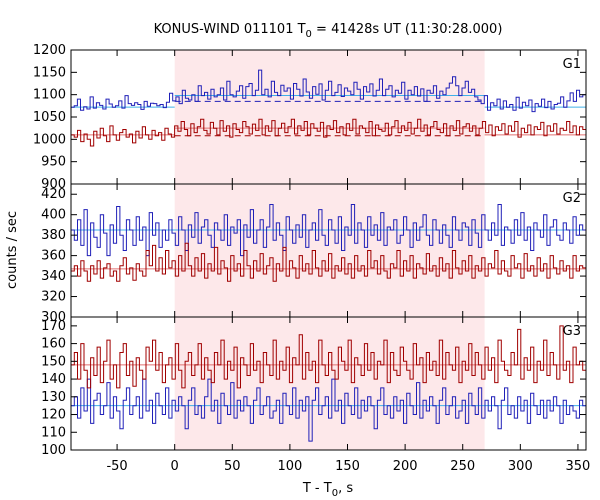 The height and width of the screenshot is (500, 600). Describe the element at coordinates (53, 415) in the screenshot. I see `y-tick-label: 120` at that location.